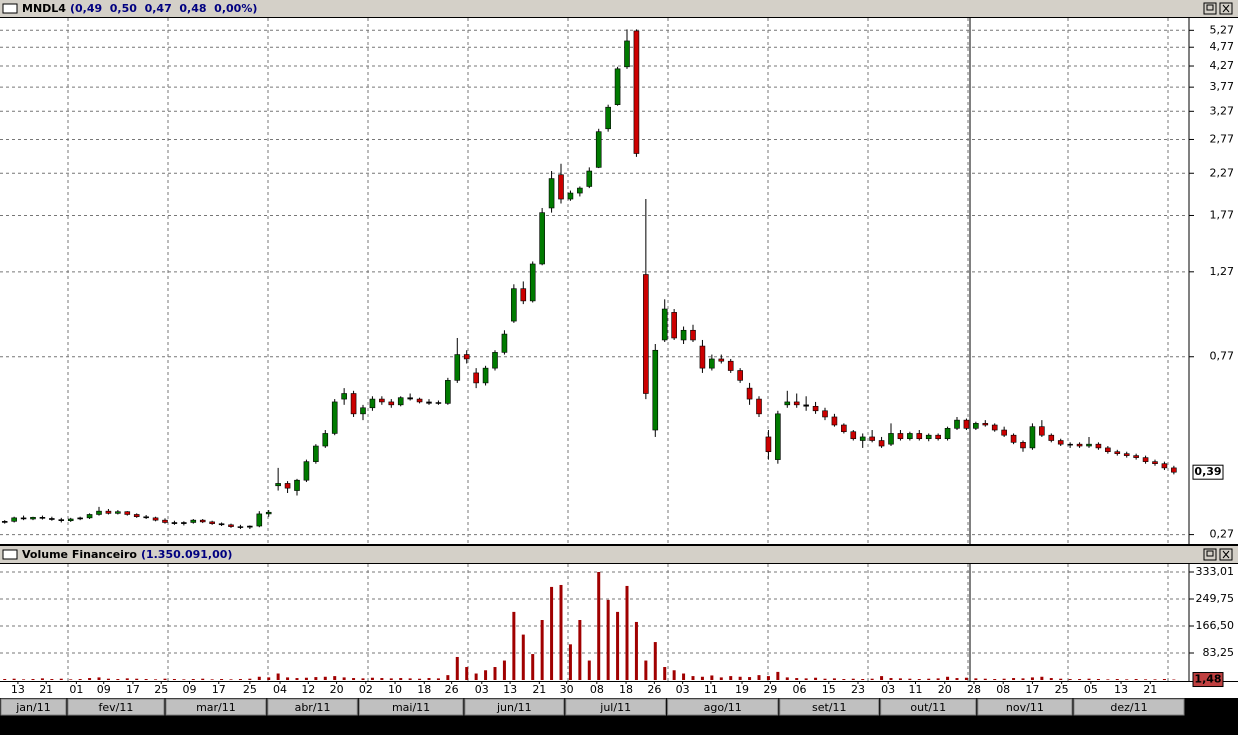 The image size is (1238, 735). Describe the element at coordinates (858, 689) in the screenshot. I see `x-tick-label: 23` at that location.